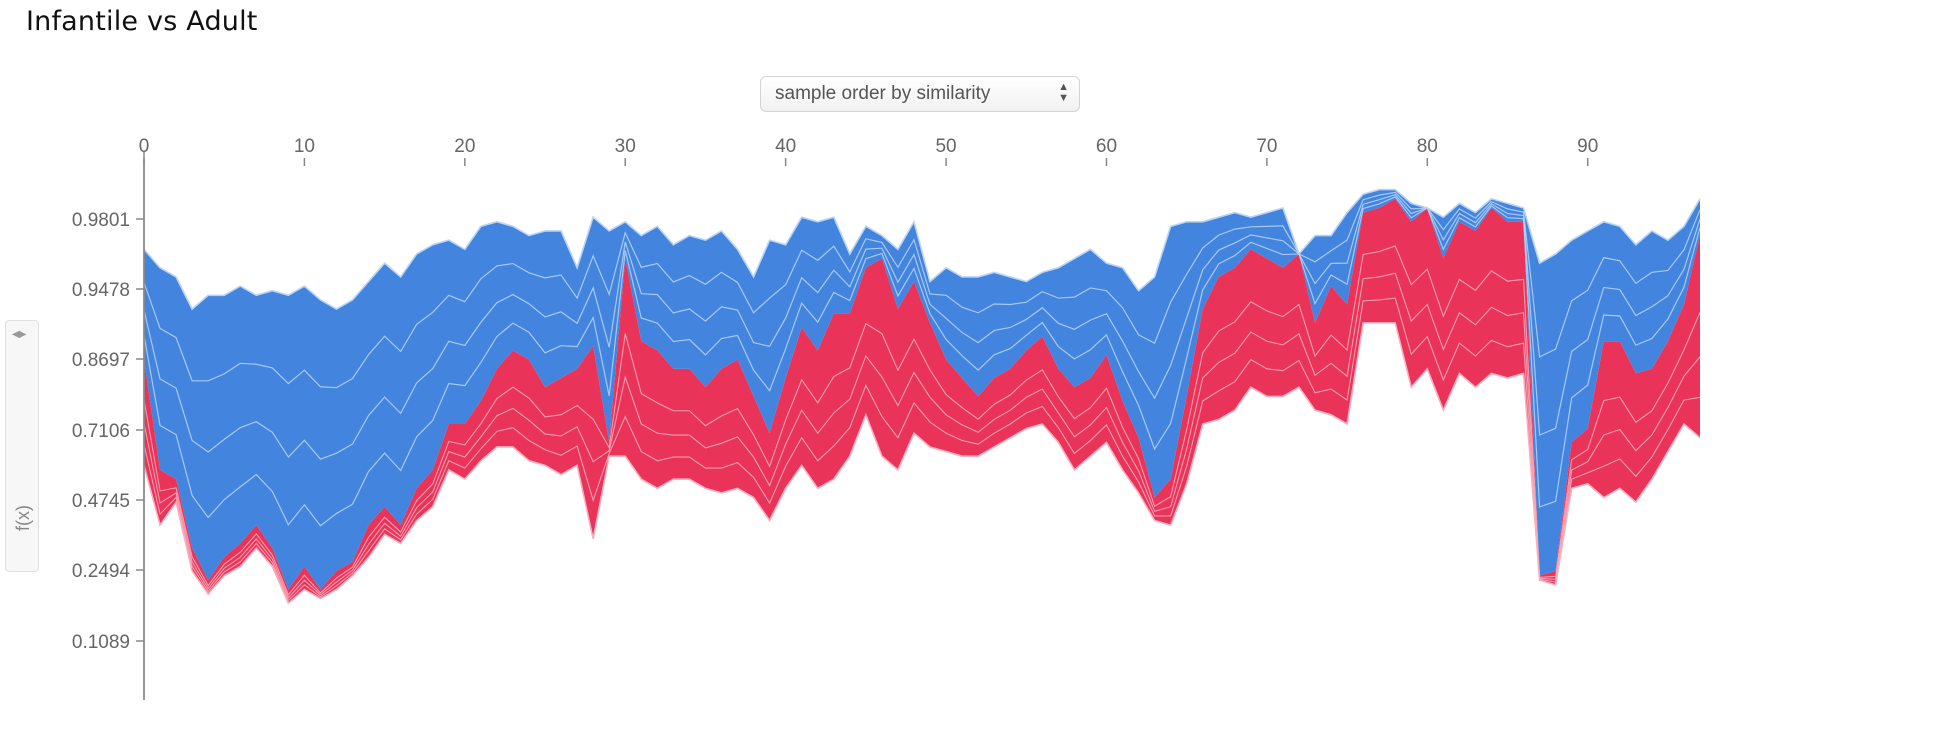 This screenshot has width=1936, height=730. Describe the element at coordinates (945, 146) in the screenshot. I see `x-tick-label: 50` at that location.